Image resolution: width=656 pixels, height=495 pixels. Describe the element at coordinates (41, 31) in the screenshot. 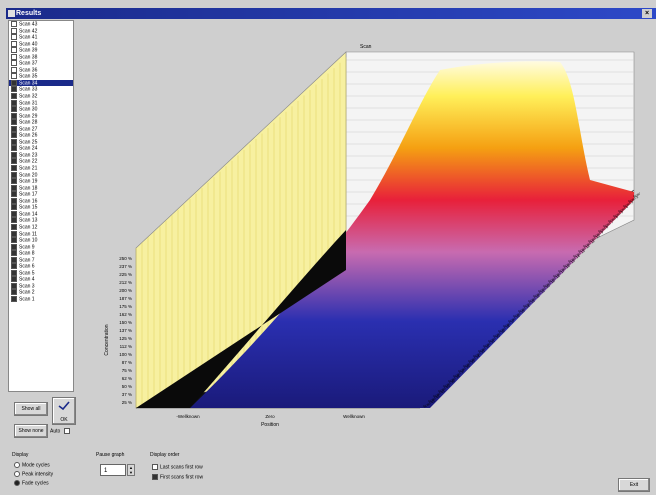

I see `scan-list-item: Scan 42` at that location.